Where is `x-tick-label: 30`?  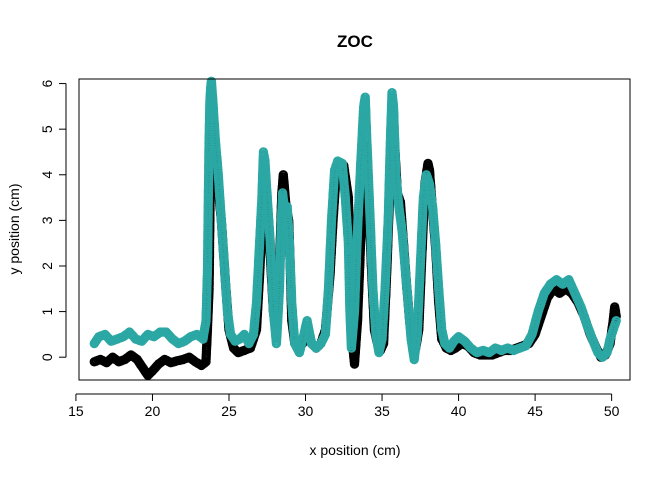 x-tick-label: 30 is located at coordinates (306, 411).